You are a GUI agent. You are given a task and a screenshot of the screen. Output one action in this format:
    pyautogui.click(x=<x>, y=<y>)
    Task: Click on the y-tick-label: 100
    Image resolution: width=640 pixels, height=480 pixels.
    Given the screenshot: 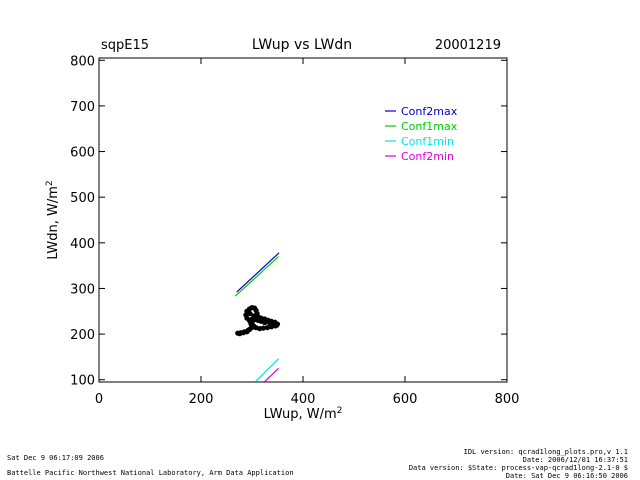 What is the action you would take?
    pyautogui.click(x=82, y=381)
    